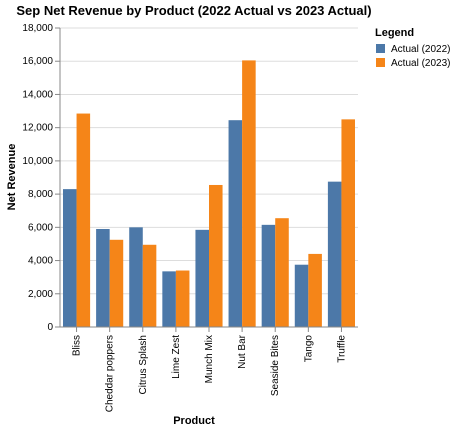 This screenshot has width=457, height=432. Describe the element at coordinates (110, 373) in the screenshot. I see `x-tick-label: Cheddar poppers` at that location.